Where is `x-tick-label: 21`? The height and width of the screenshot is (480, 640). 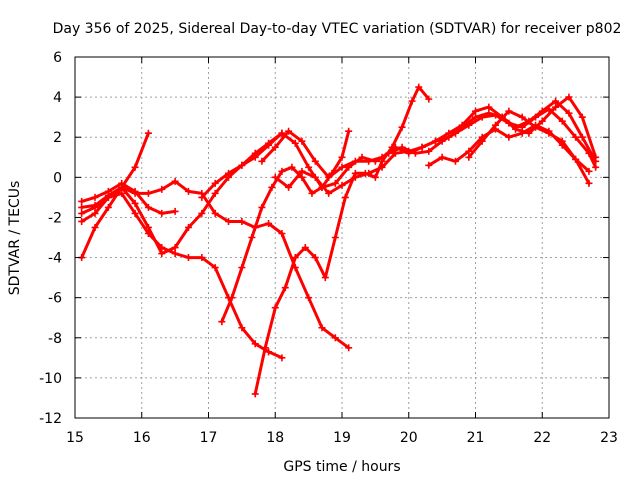
x-tick-label: 21 is located at coordinates (476, 438).